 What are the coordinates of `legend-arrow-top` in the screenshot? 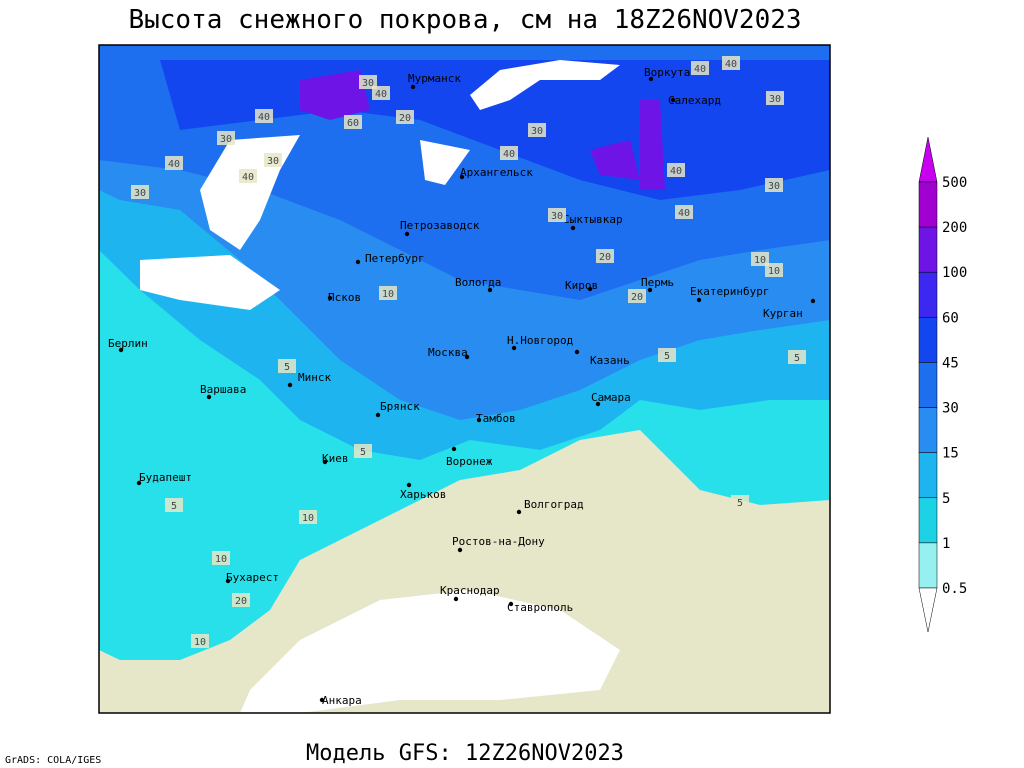 It's located at (928, 159).